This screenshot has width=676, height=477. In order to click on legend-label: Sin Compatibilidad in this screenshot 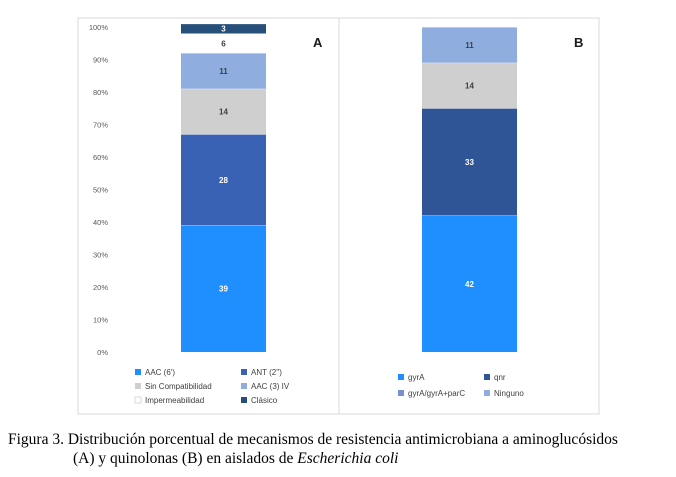, I will do `click(178, 386)`.